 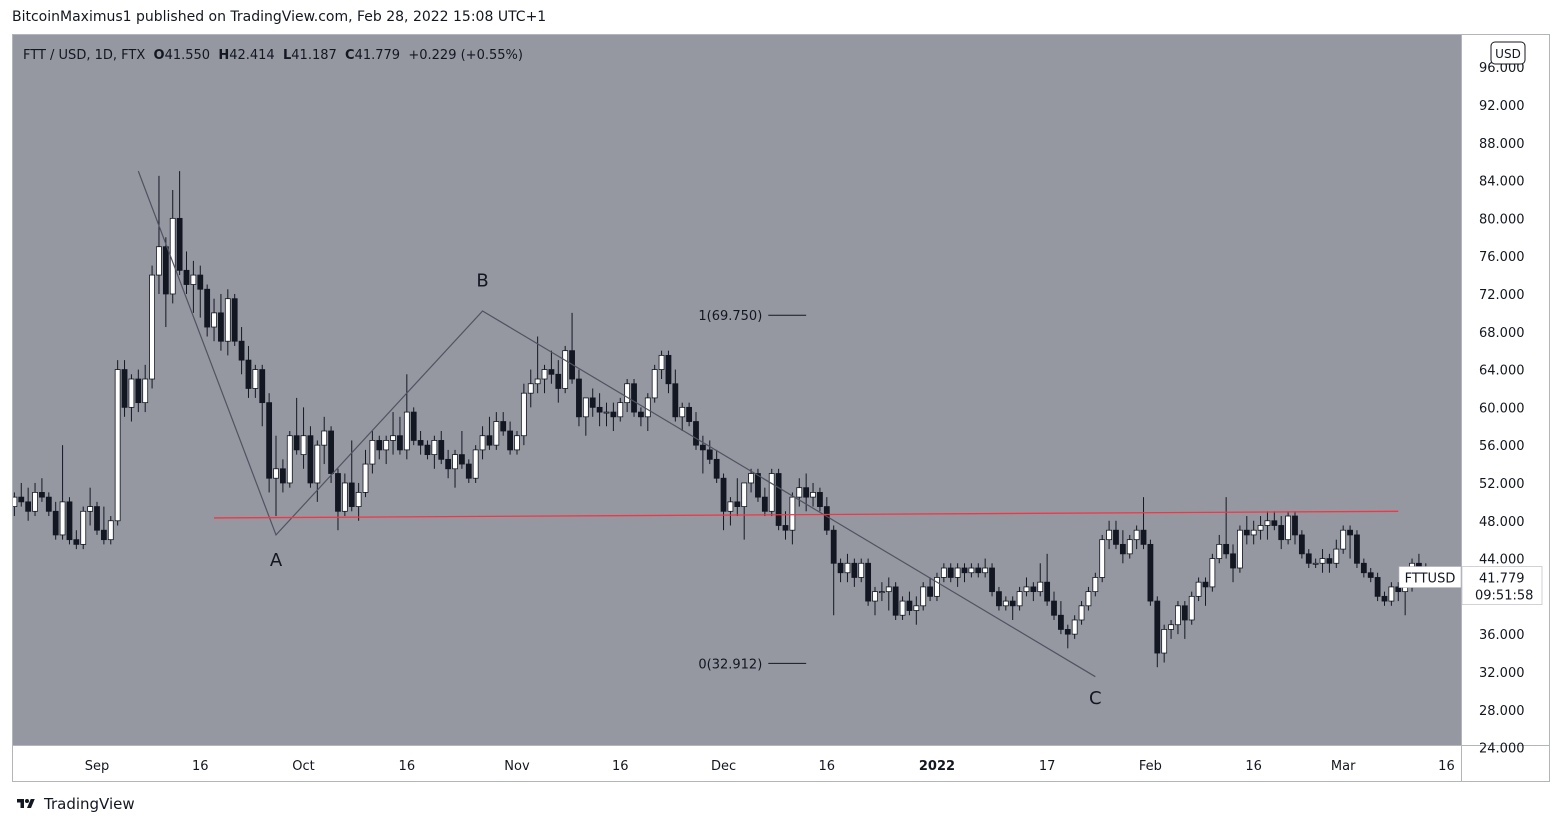 I want to click on last-price-tag, so click(x=1502, y=585).